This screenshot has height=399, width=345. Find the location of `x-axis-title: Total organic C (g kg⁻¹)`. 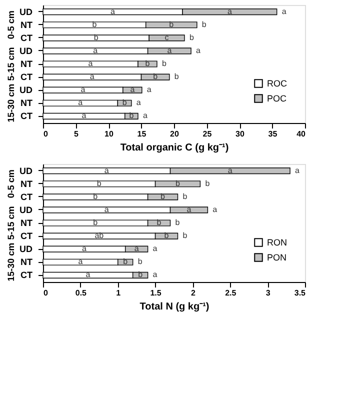

x-axis-title: Total organic C (g kg⁻¹) is located at coordinates (174, 148).